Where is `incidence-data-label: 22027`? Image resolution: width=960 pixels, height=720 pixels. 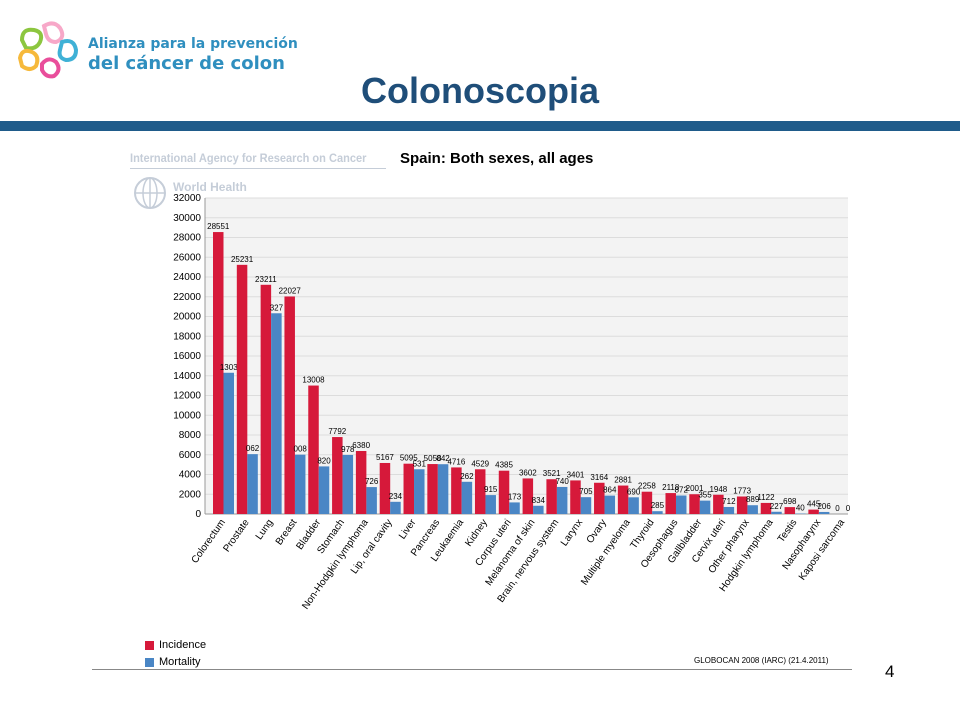
incidence-data-label: 22027 is located at coordinates (290, 290).